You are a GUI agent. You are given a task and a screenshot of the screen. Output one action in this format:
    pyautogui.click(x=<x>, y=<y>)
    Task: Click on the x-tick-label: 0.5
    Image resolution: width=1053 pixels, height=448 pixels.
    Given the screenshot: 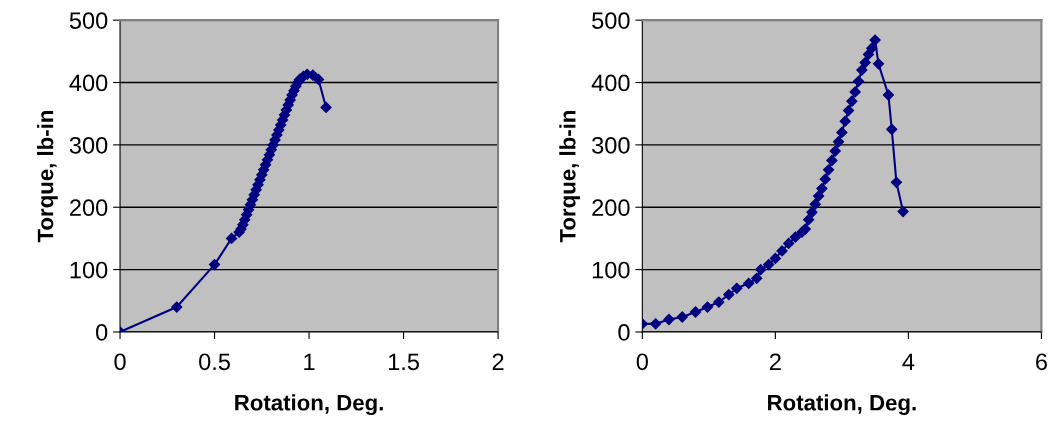 What is the action you would take?
    pyautogui.click(x=214, y=362)
    